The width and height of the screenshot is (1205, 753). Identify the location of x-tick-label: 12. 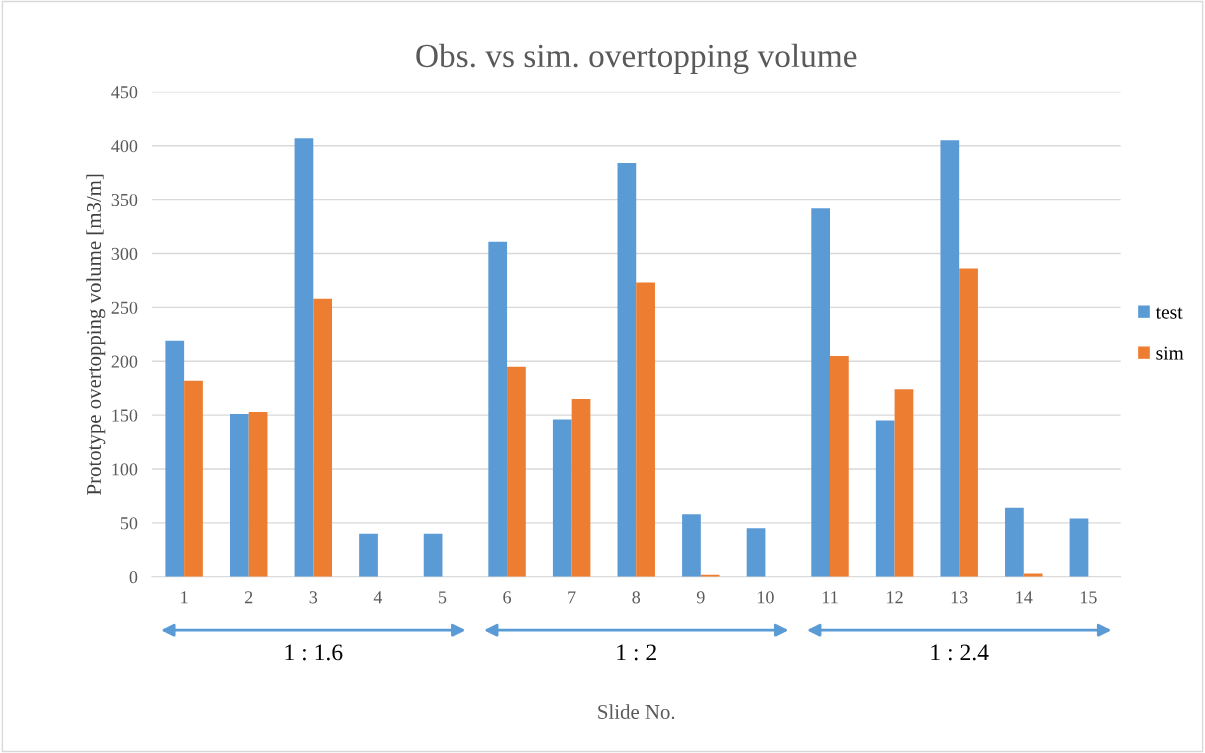
(895, 597).